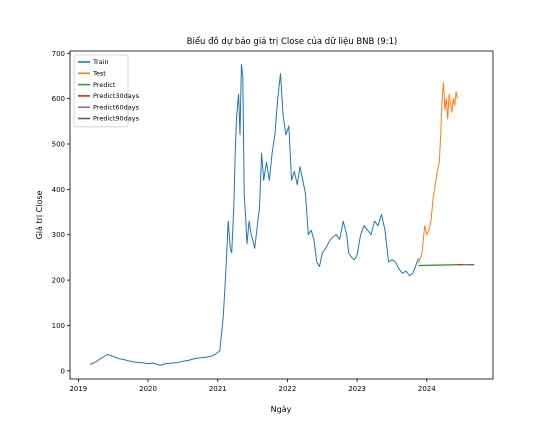 Image resolution: width=549 pixels, height=425 pixels. Describe the element at coordinates (100, 62) in the screenshot. I see `legend-label-train: Train` at that location.